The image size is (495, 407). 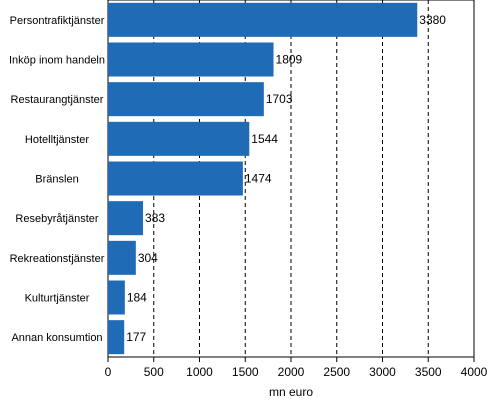 I want to click on category-label: Annan konsumtion, so click(x=56, y=338).